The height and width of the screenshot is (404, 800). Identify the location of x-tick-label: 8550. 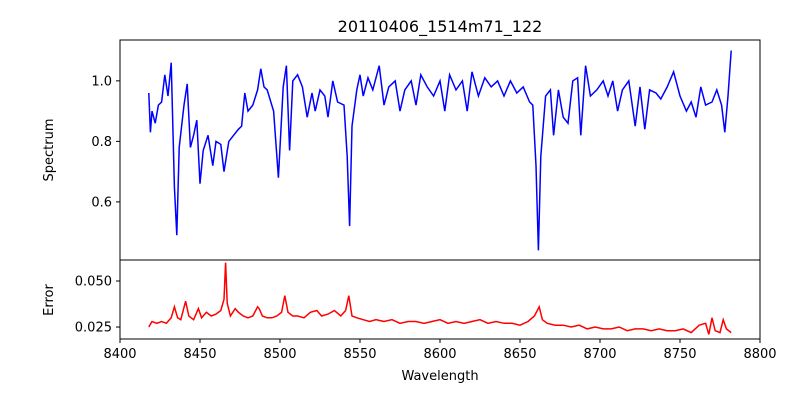
(359, 354).